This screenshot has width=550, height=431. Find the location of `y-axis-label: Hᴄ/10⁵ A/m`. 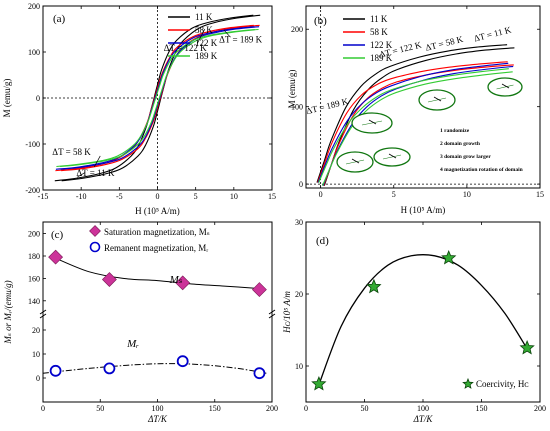

y-axis-label: Hᴄ/10⁵ A/m is located at coordinates (287, 312).